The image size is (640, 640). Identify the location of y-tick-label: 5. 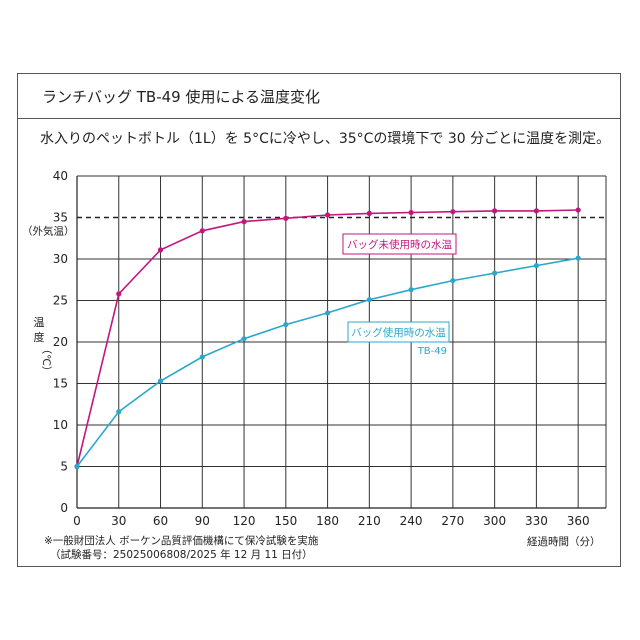
(64, 467).